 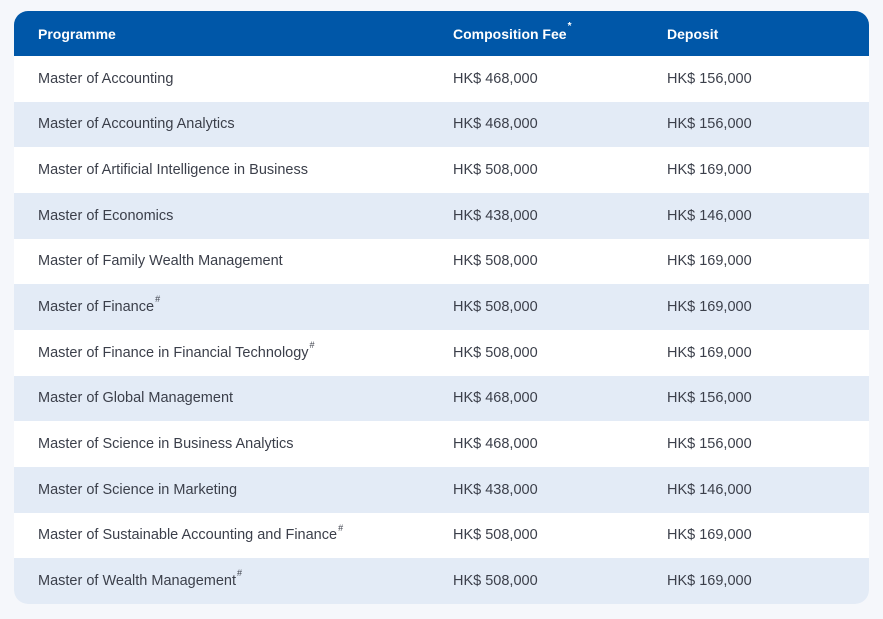 I want to click on table-header: Programme Composition Fee* Deposit, so click(x=441, y=33).